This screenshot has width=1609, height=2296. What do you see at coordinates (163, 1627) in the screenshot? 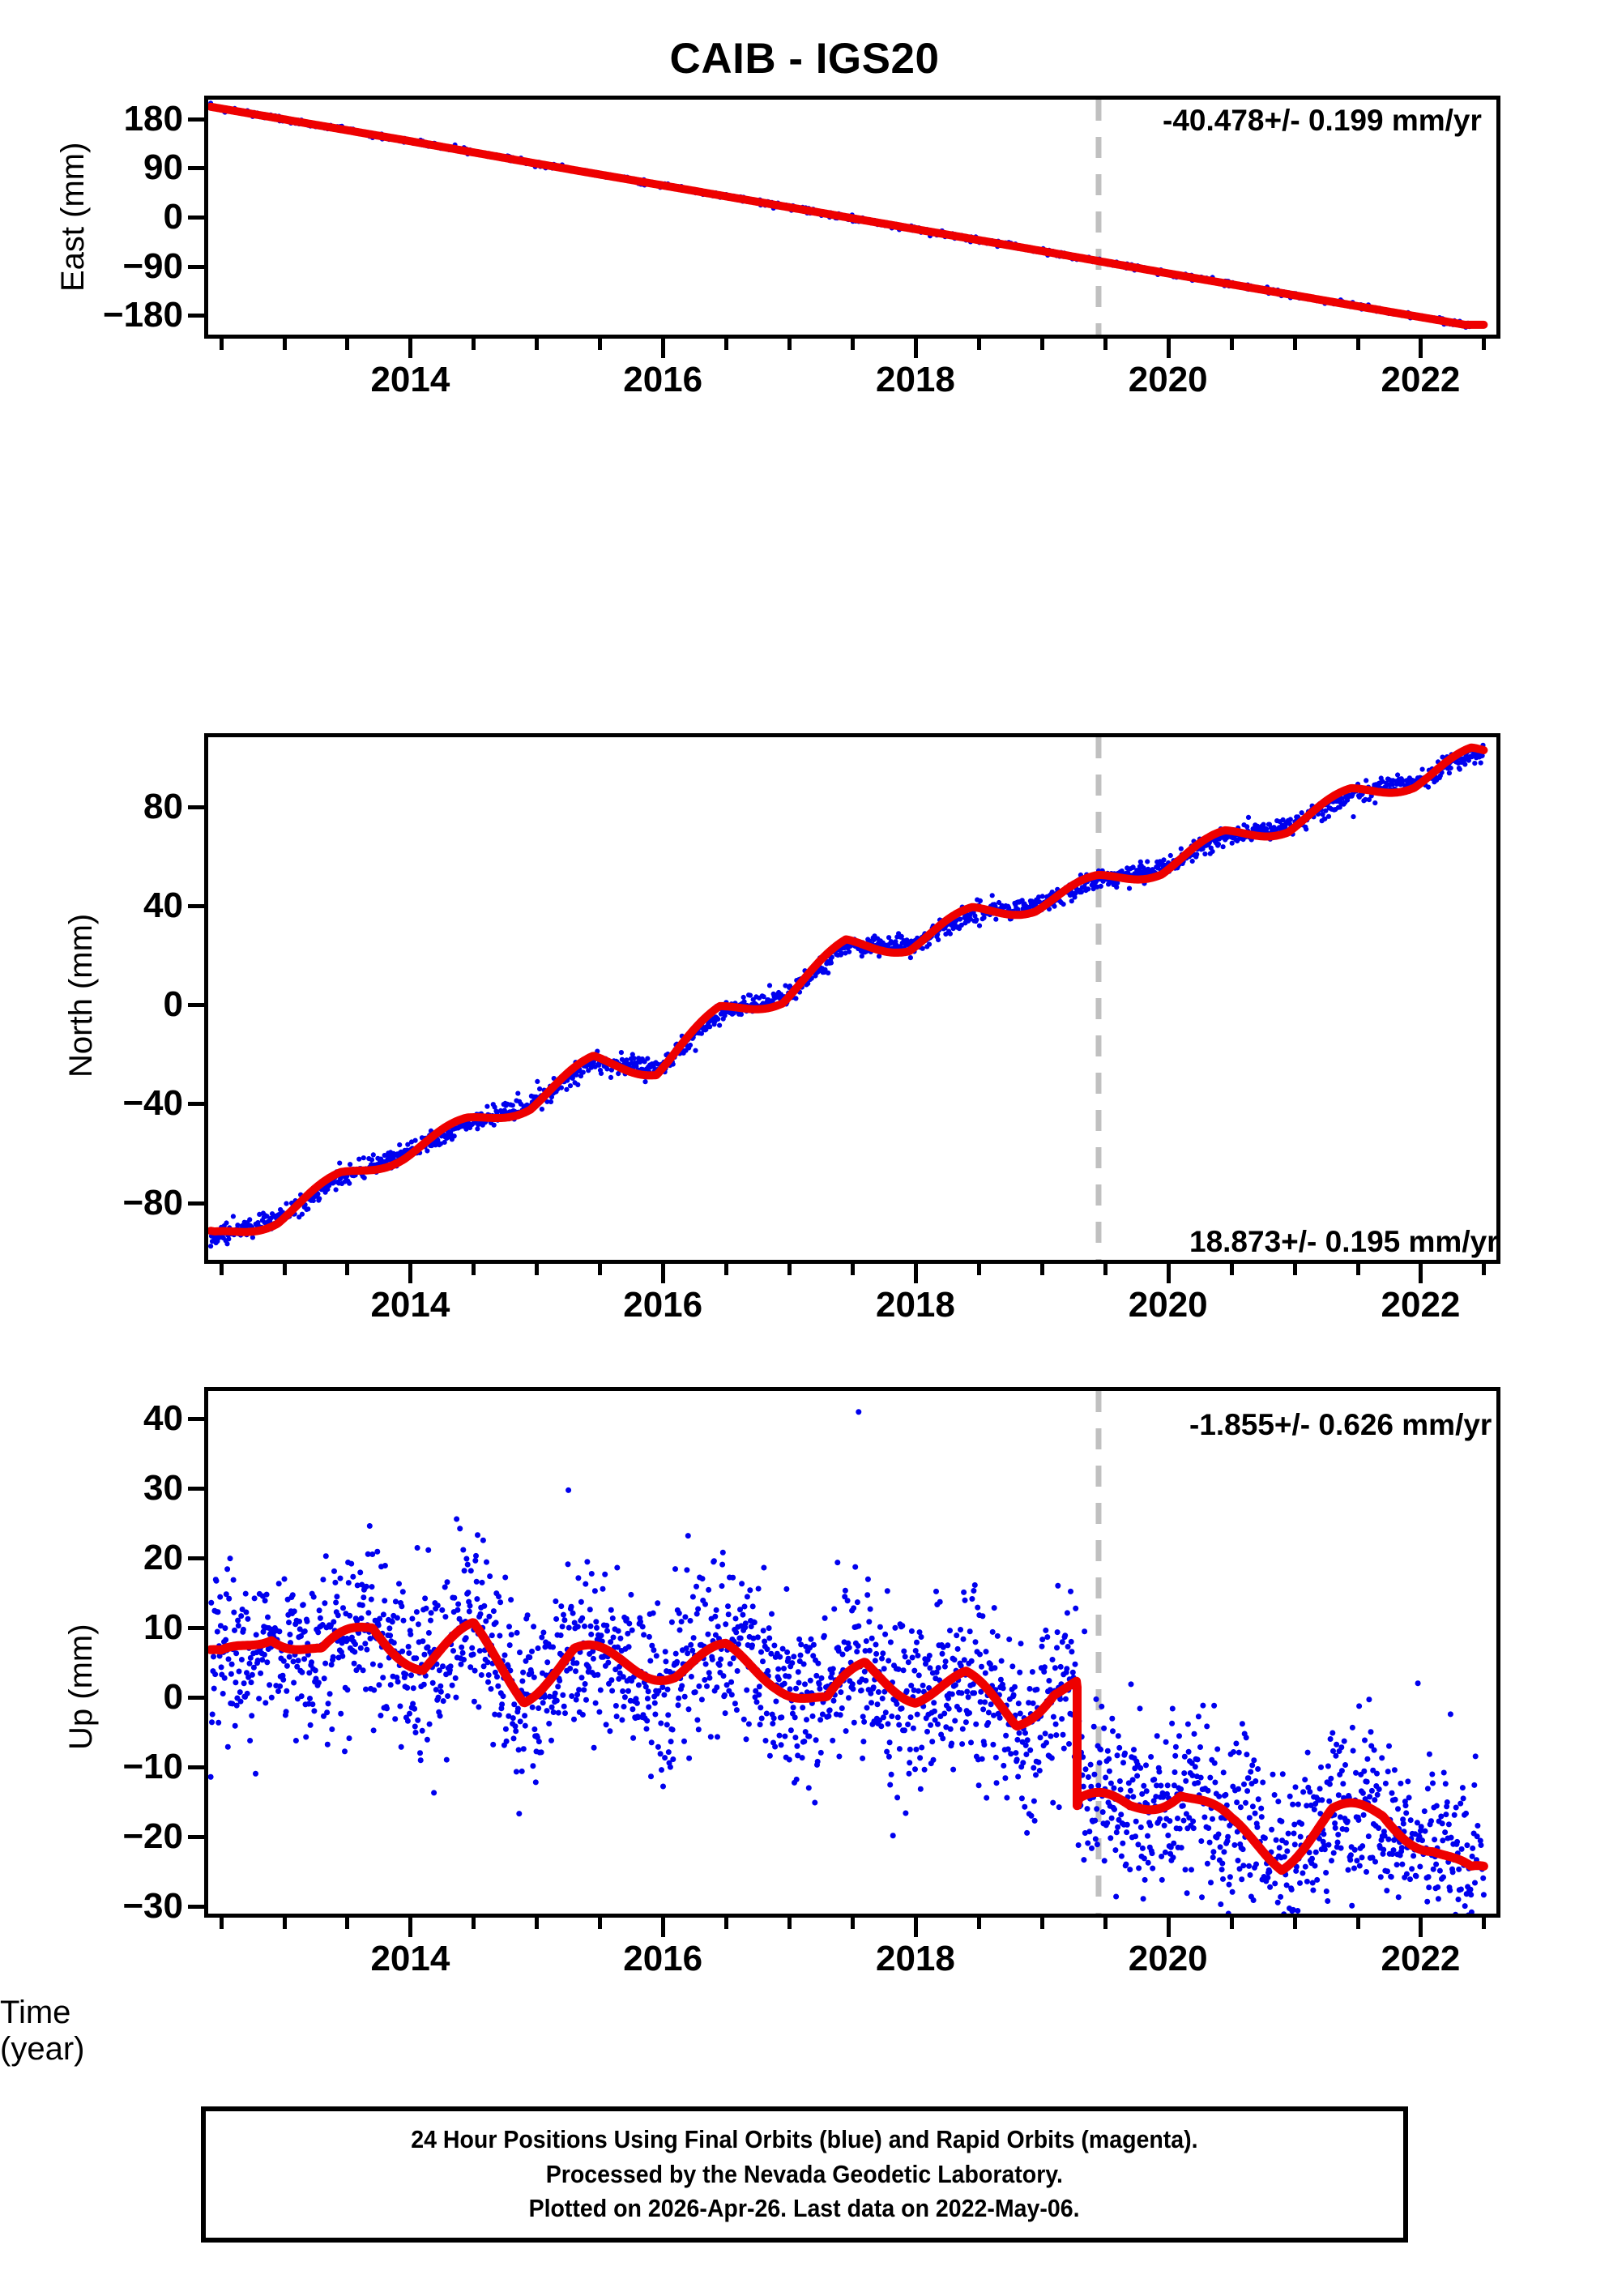
I see `y-tick-label-up-3: 10` at bounding box center [163, 1627].